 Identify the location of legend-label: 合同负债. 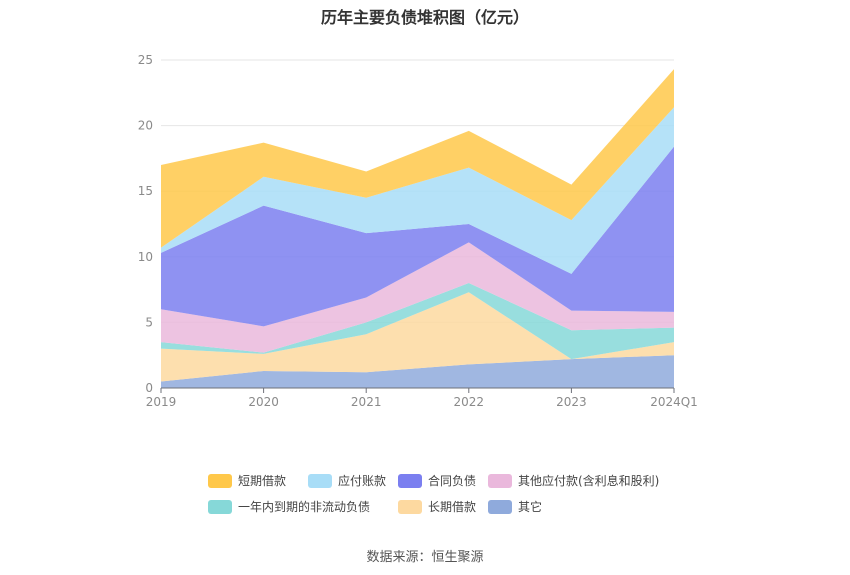
(452, 481).